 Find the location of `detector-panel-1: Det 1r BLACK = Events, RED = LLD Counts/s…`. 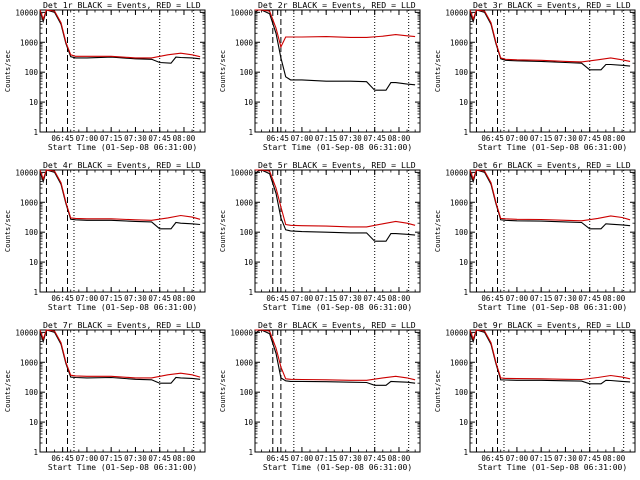

detector-panel-1: Det 1r BLACK = Events, RED = LLD Counts/s… is located at coordinates (105, 76).